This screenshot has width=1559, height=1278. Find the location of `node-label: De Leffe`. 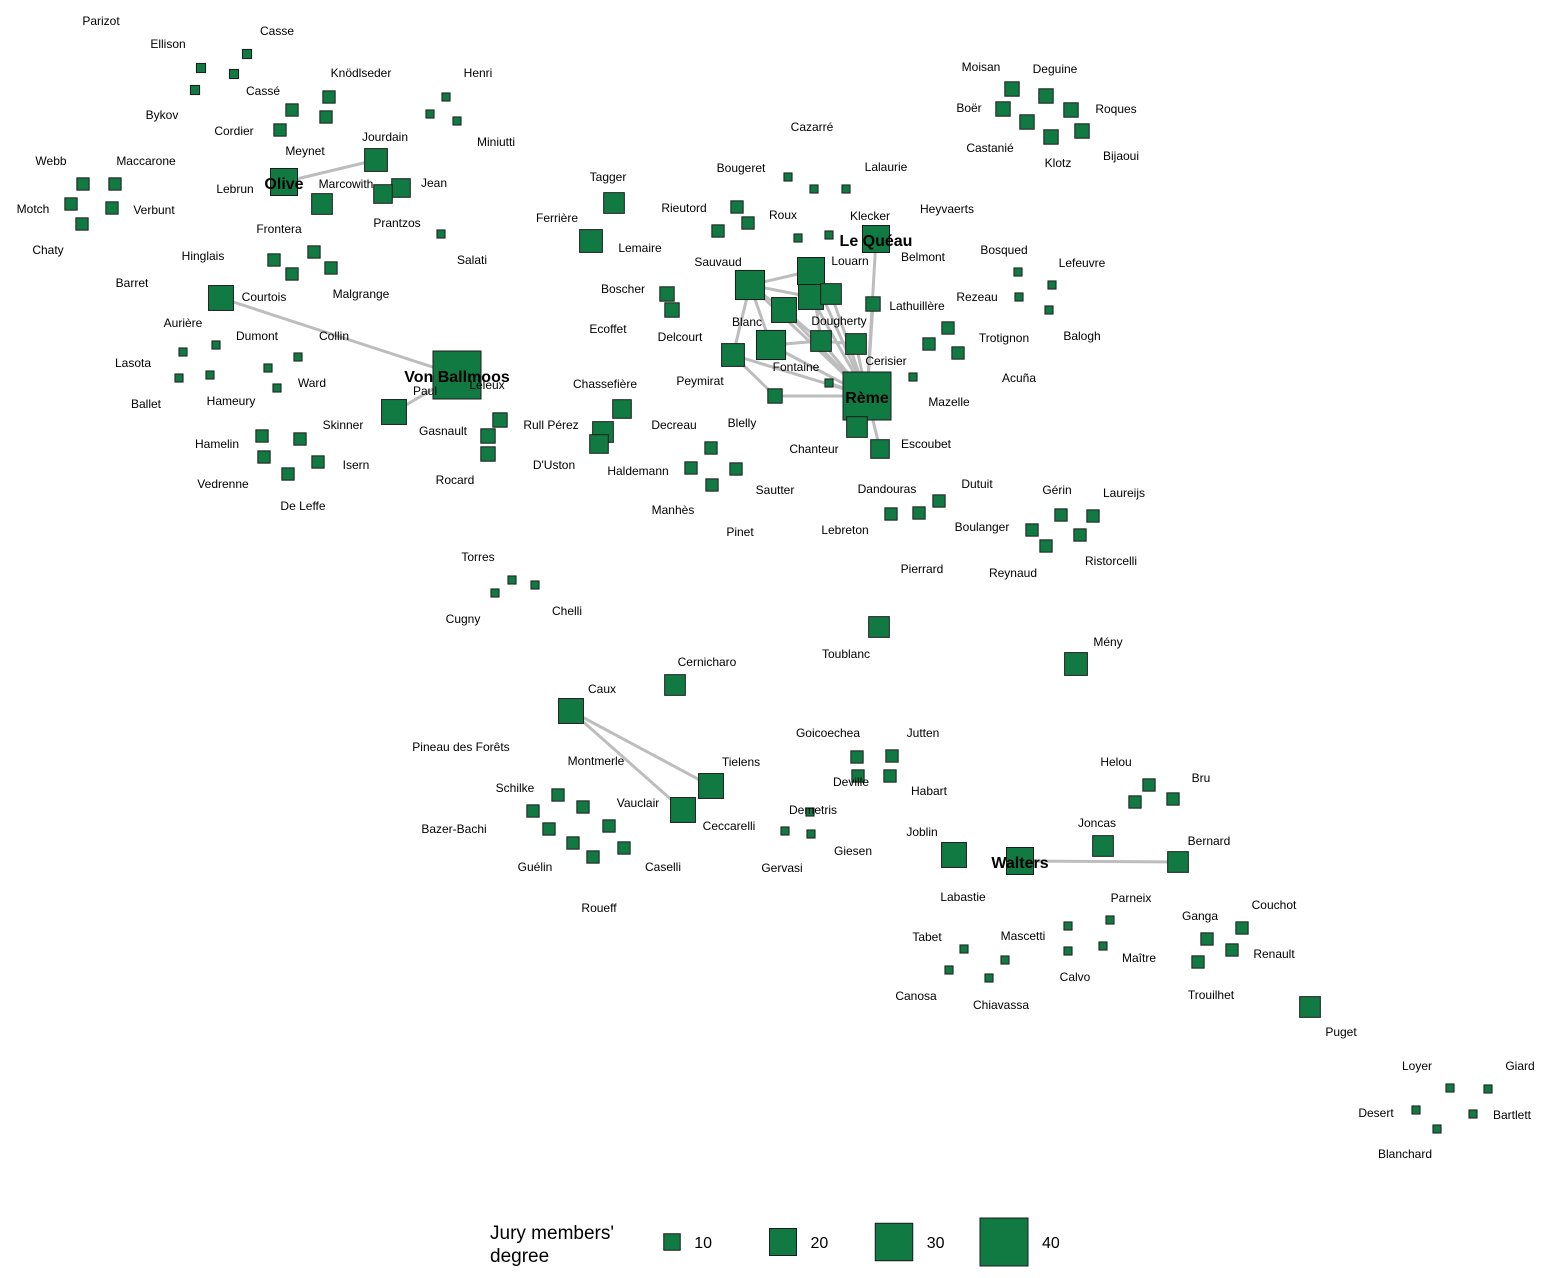

node-label: De Leffe is located at coordinates (302, 506).